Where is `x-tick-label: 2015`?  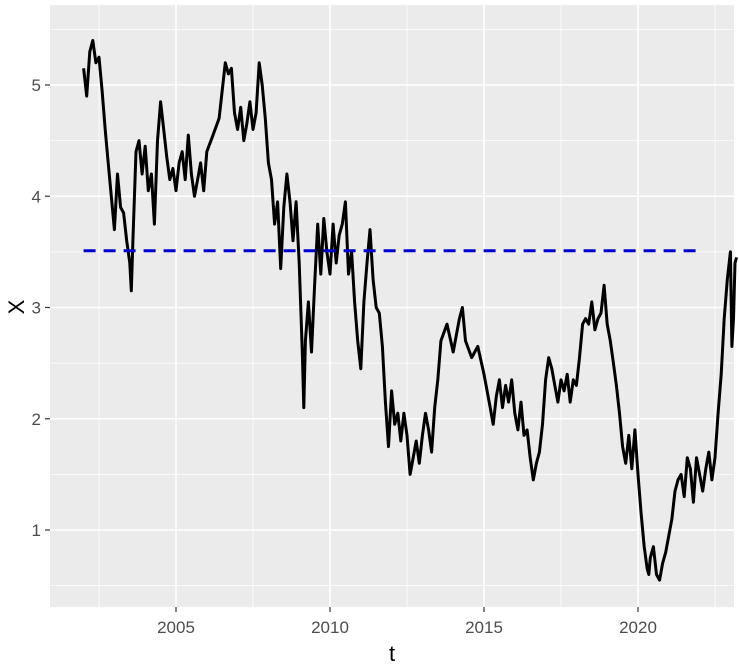 x-tick-label: 2015 is located at coordinates (484, 627).